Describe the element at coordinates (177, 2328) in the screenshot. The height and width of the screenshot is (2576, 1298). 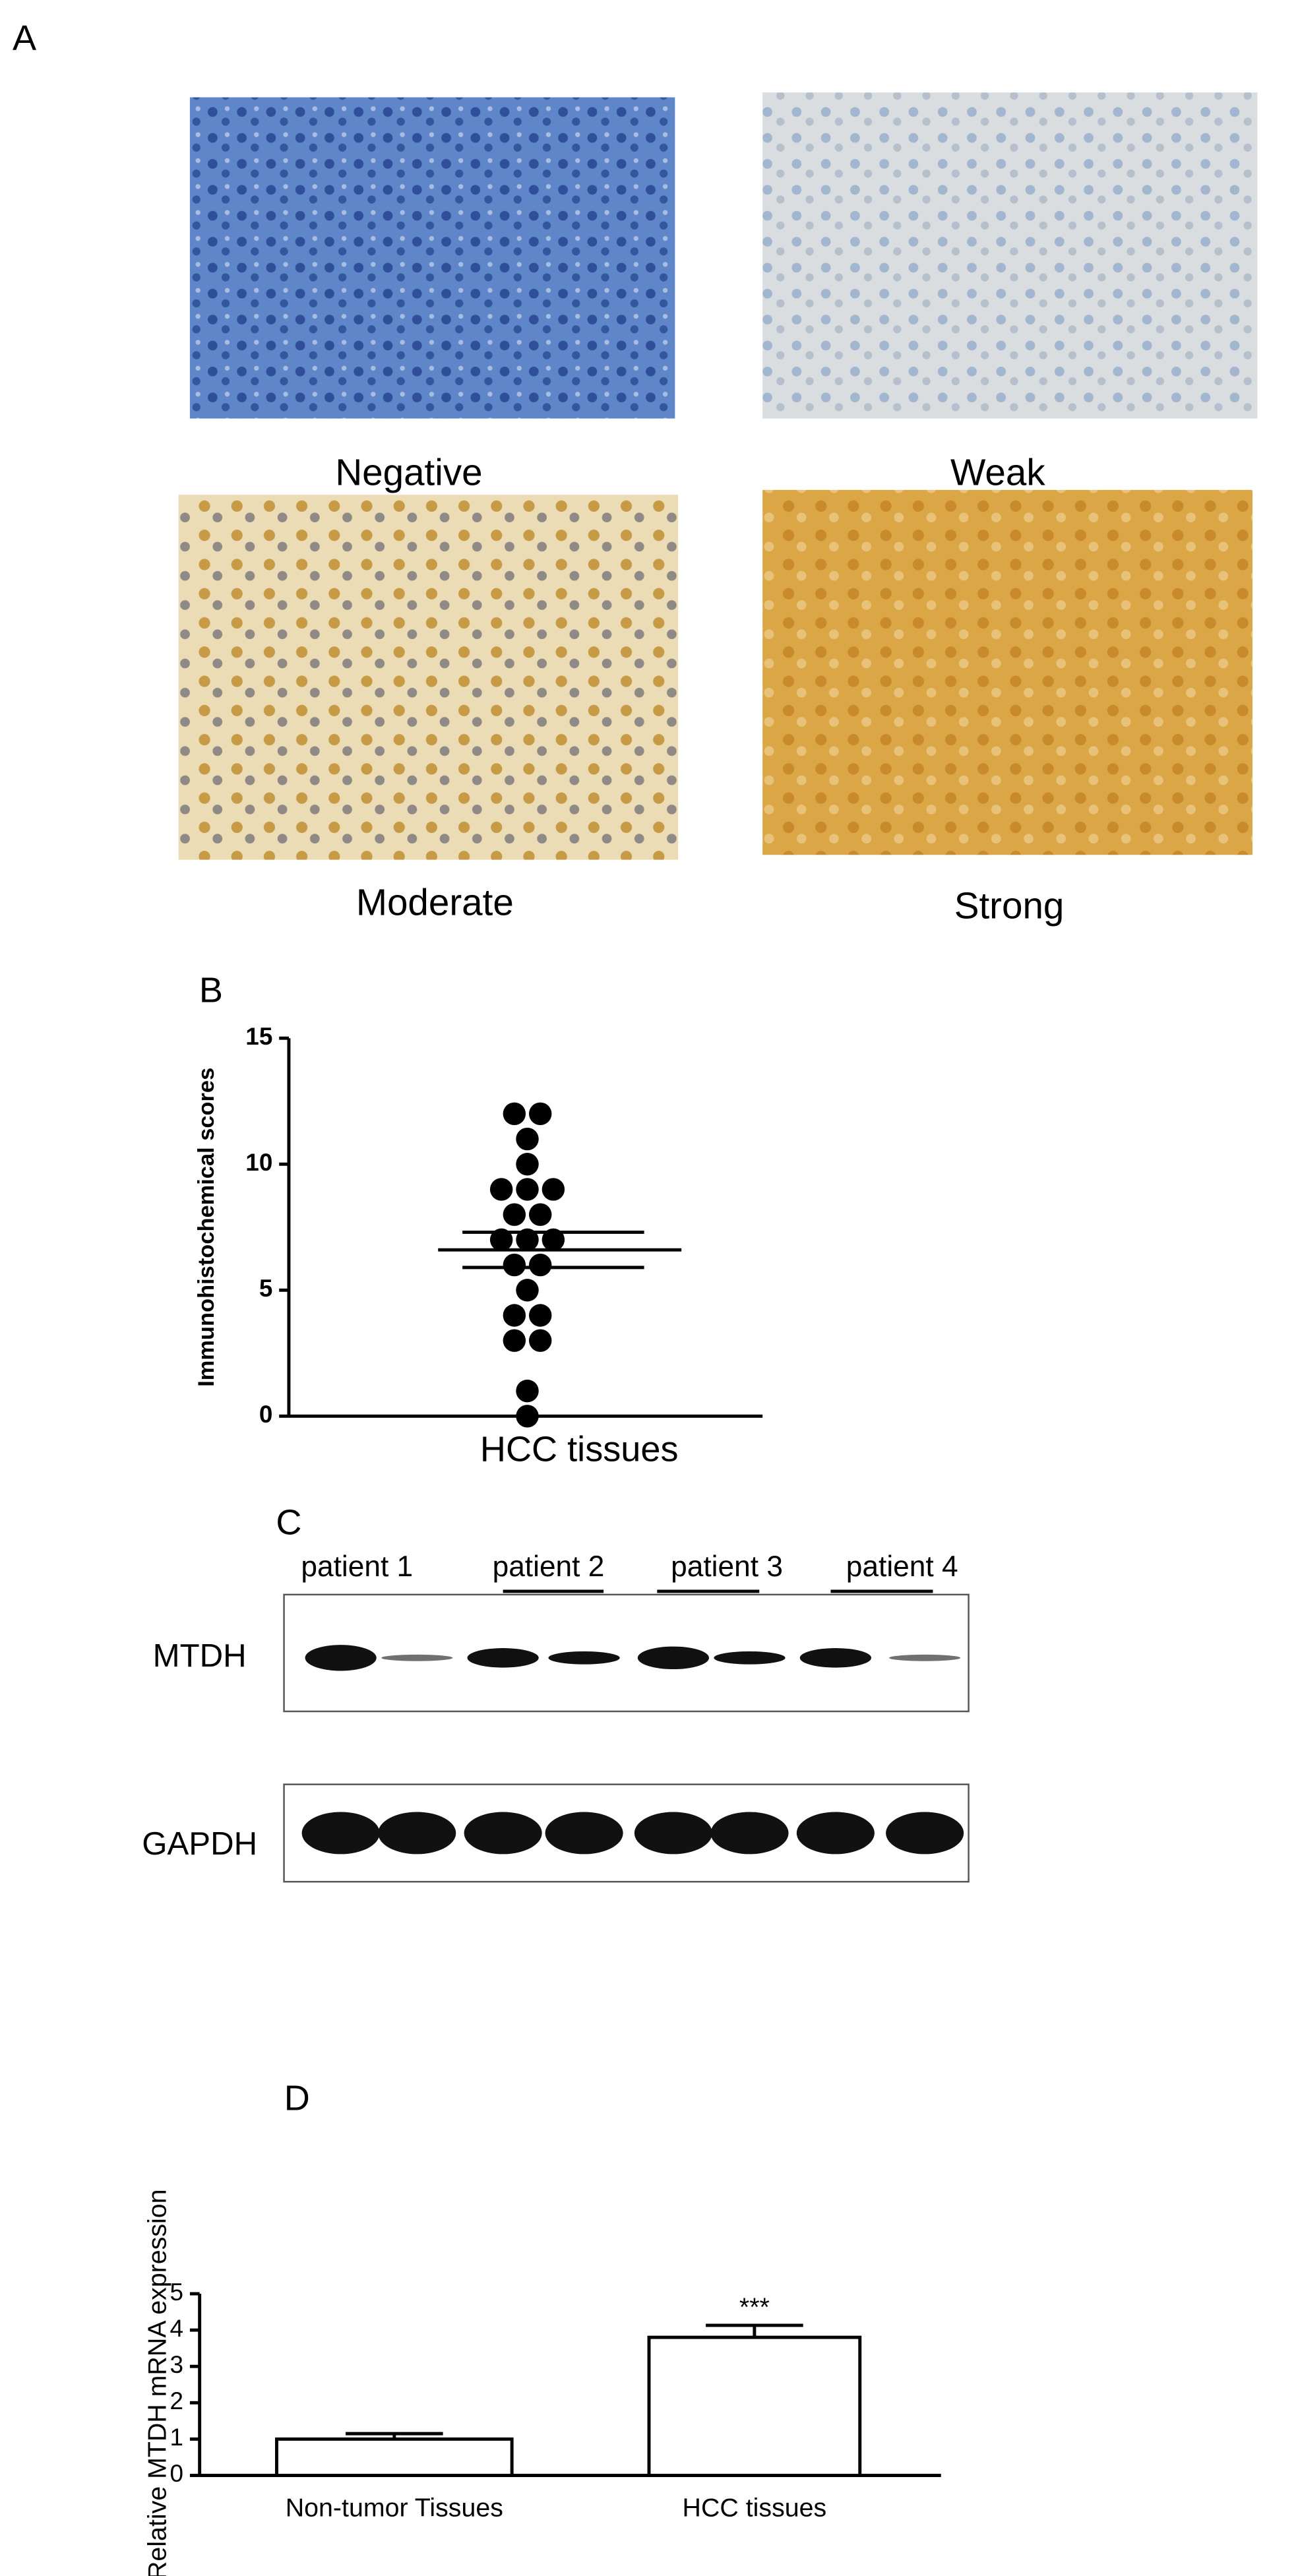
I see `y-tick-label: 4` at that location.